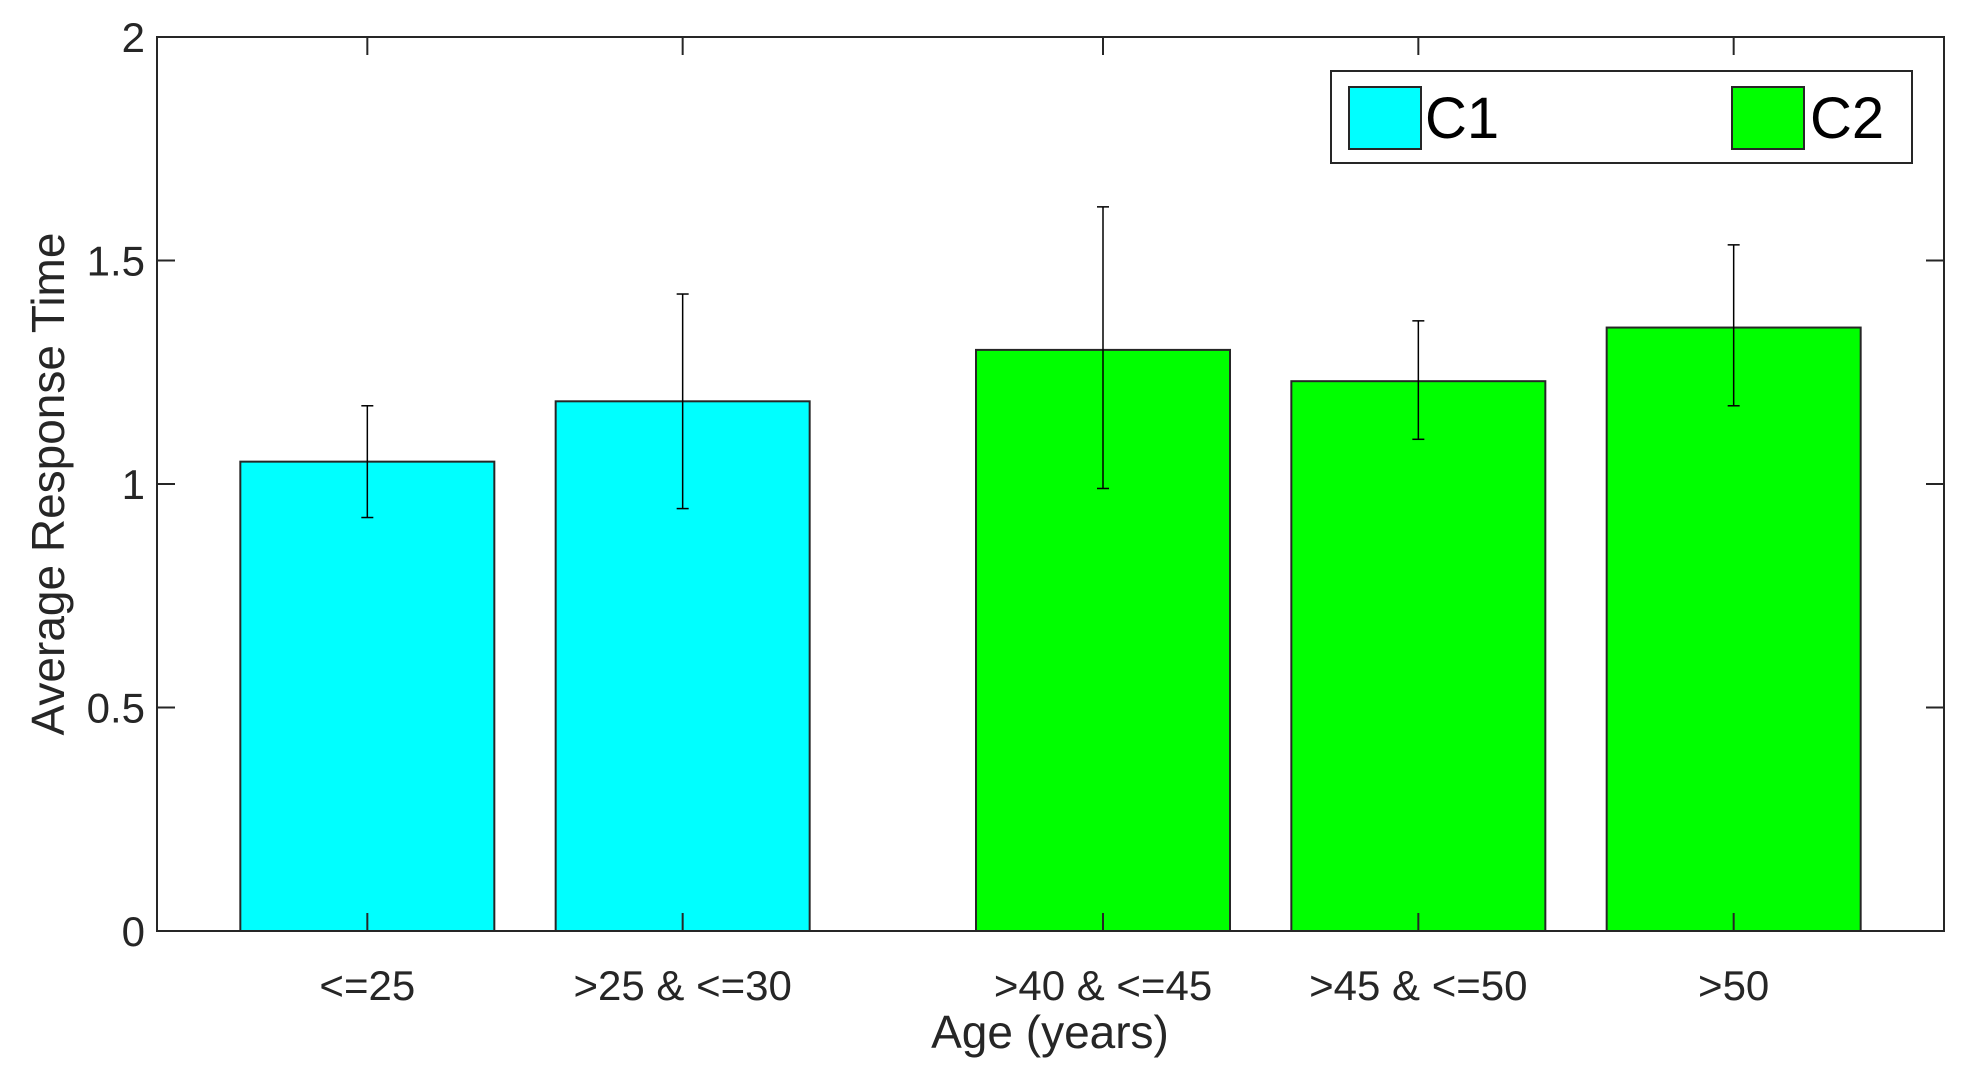 The height and width of the screenshot is (1084, 1968). What do you see at coordinates (1103, 985) in the screenshot?
I see `x-tick-label: >40 & <=45` at bounding box center [1103, 985].